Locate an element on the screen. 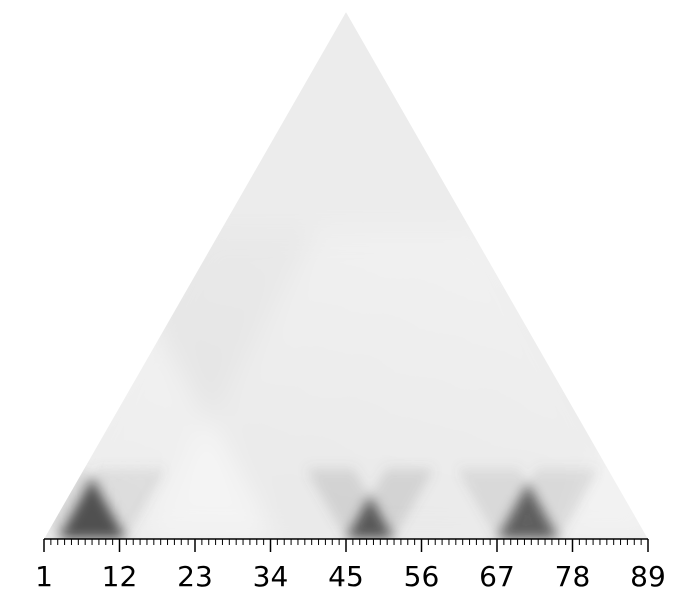  x-tick-label: 56 is located at coordinates (422, 576).